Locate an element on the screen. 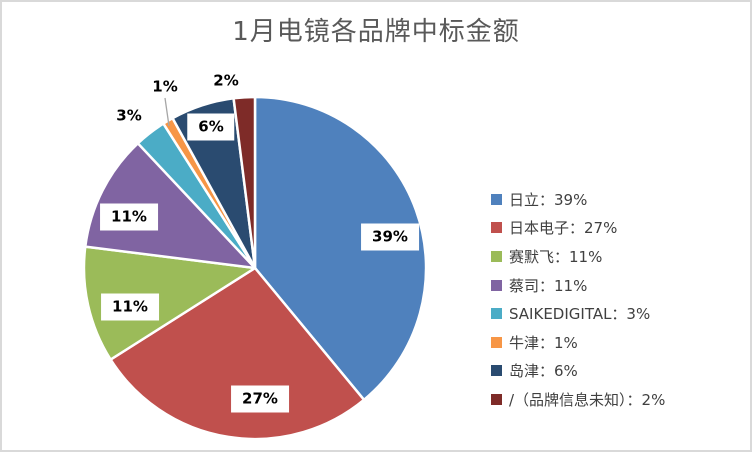 The image size is (752, 452). legend-item-saikedigital: SAIKEDIGITAL：3% is located at coordinates (578, 313).